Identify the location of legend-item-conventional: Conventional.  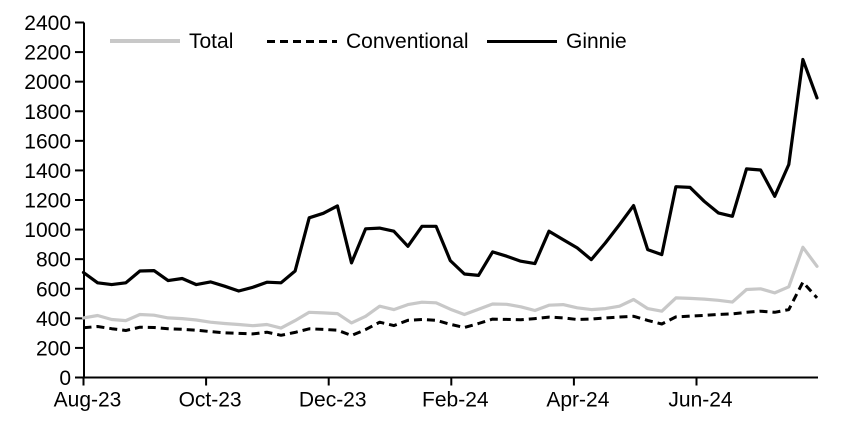
(368, 41).